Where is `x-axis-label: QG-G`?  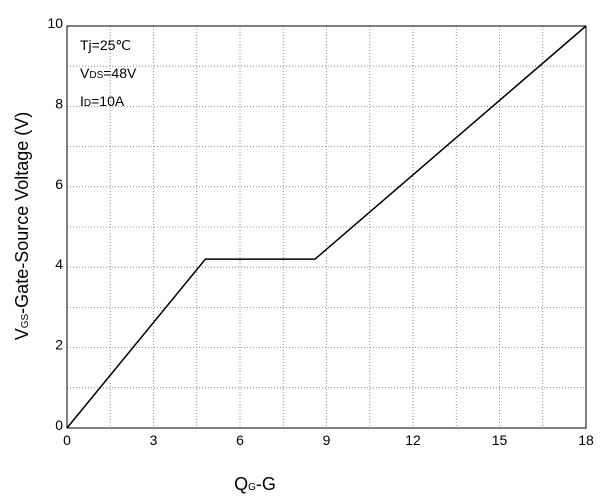 x-axis-label: QG-G is located at coordinates (255, 484).